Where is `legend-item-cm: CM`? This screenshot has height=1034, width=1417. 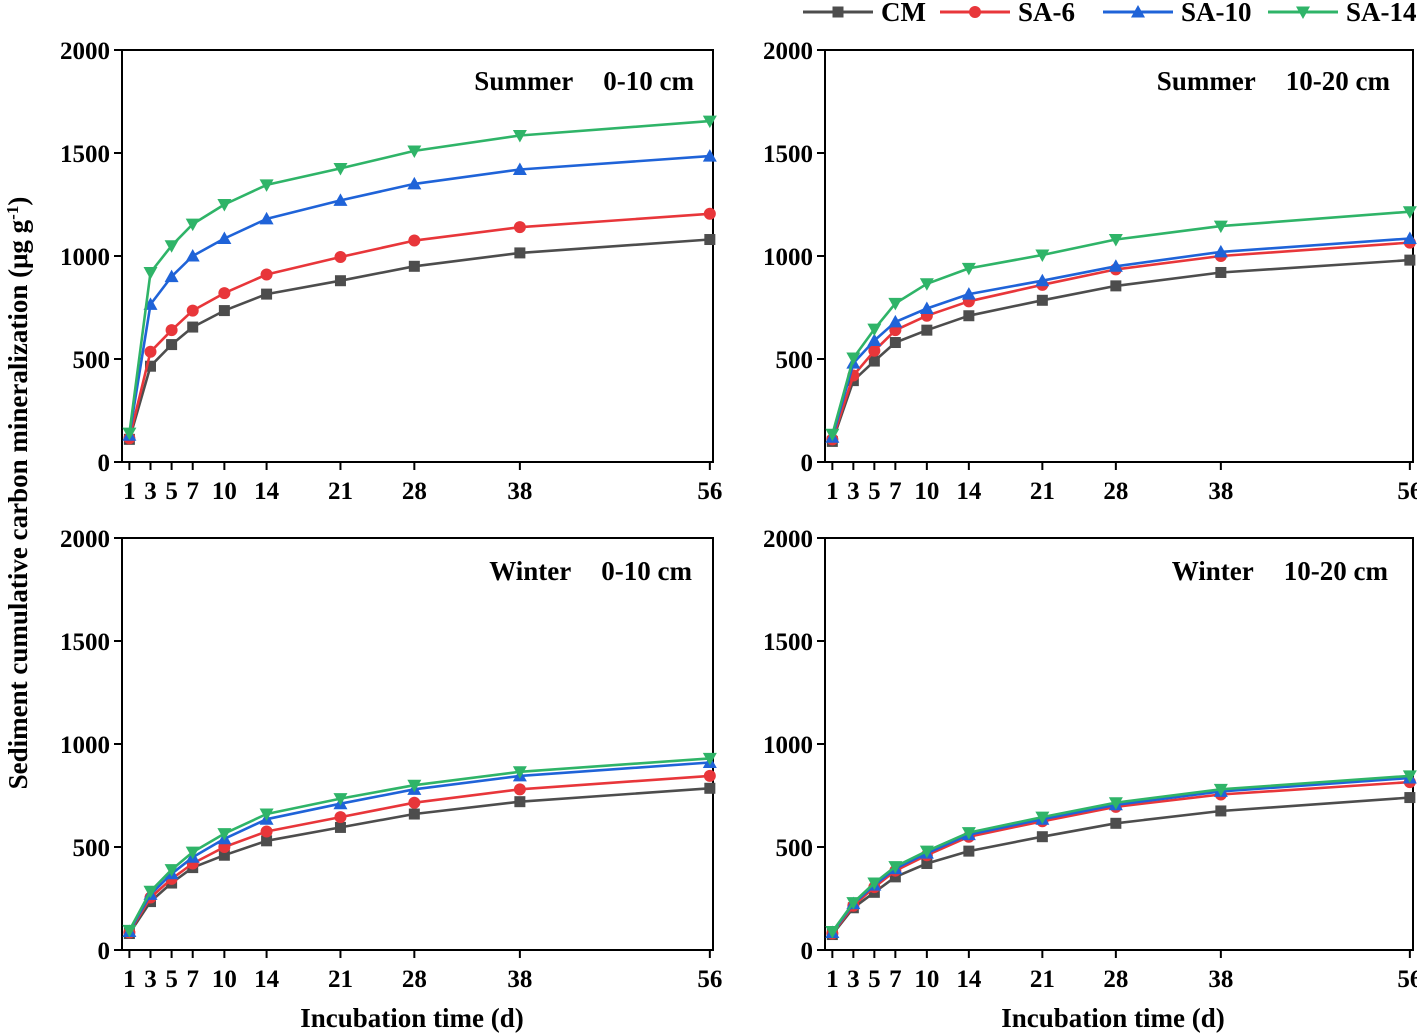 legend-item-cm: CM is located at coordinates (864, 13).